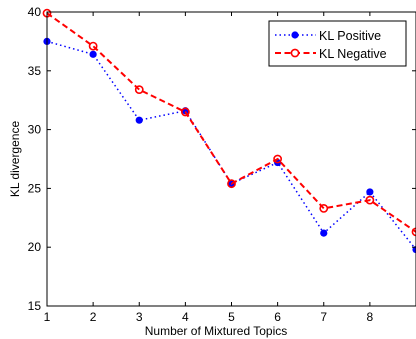  Describe the element at coordinates (35, 130) in the screenshot. I see `y-tick-label: 30` at that location.